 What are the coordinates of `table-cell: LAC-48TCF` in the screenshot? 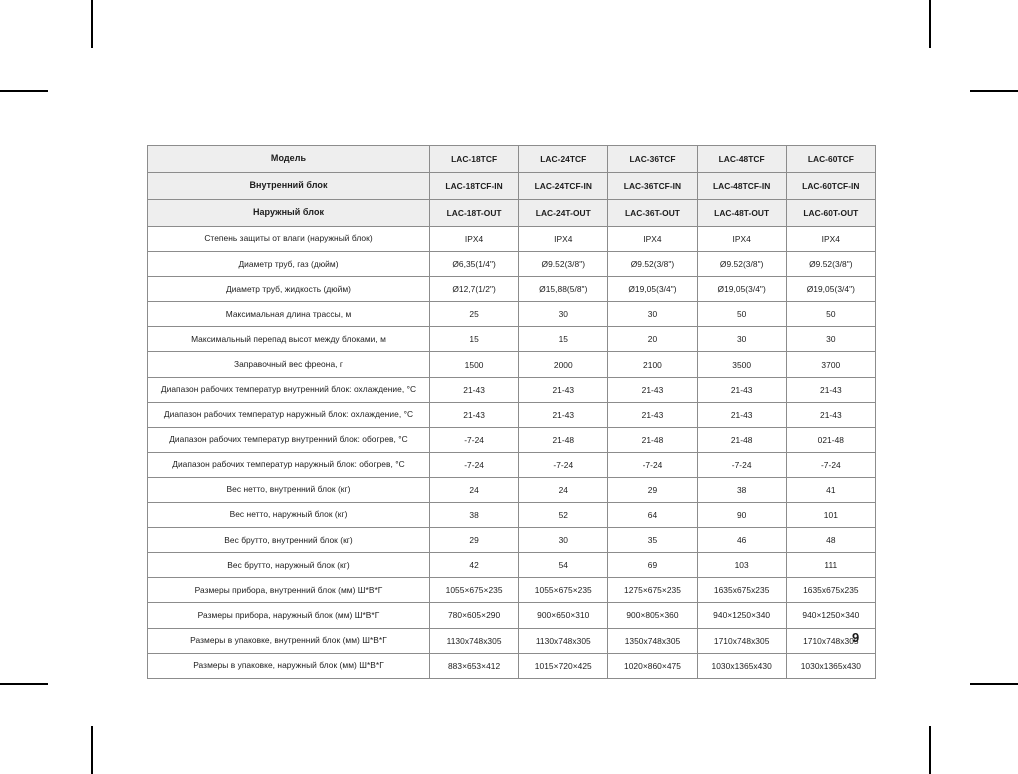 It's located at (741, 159).